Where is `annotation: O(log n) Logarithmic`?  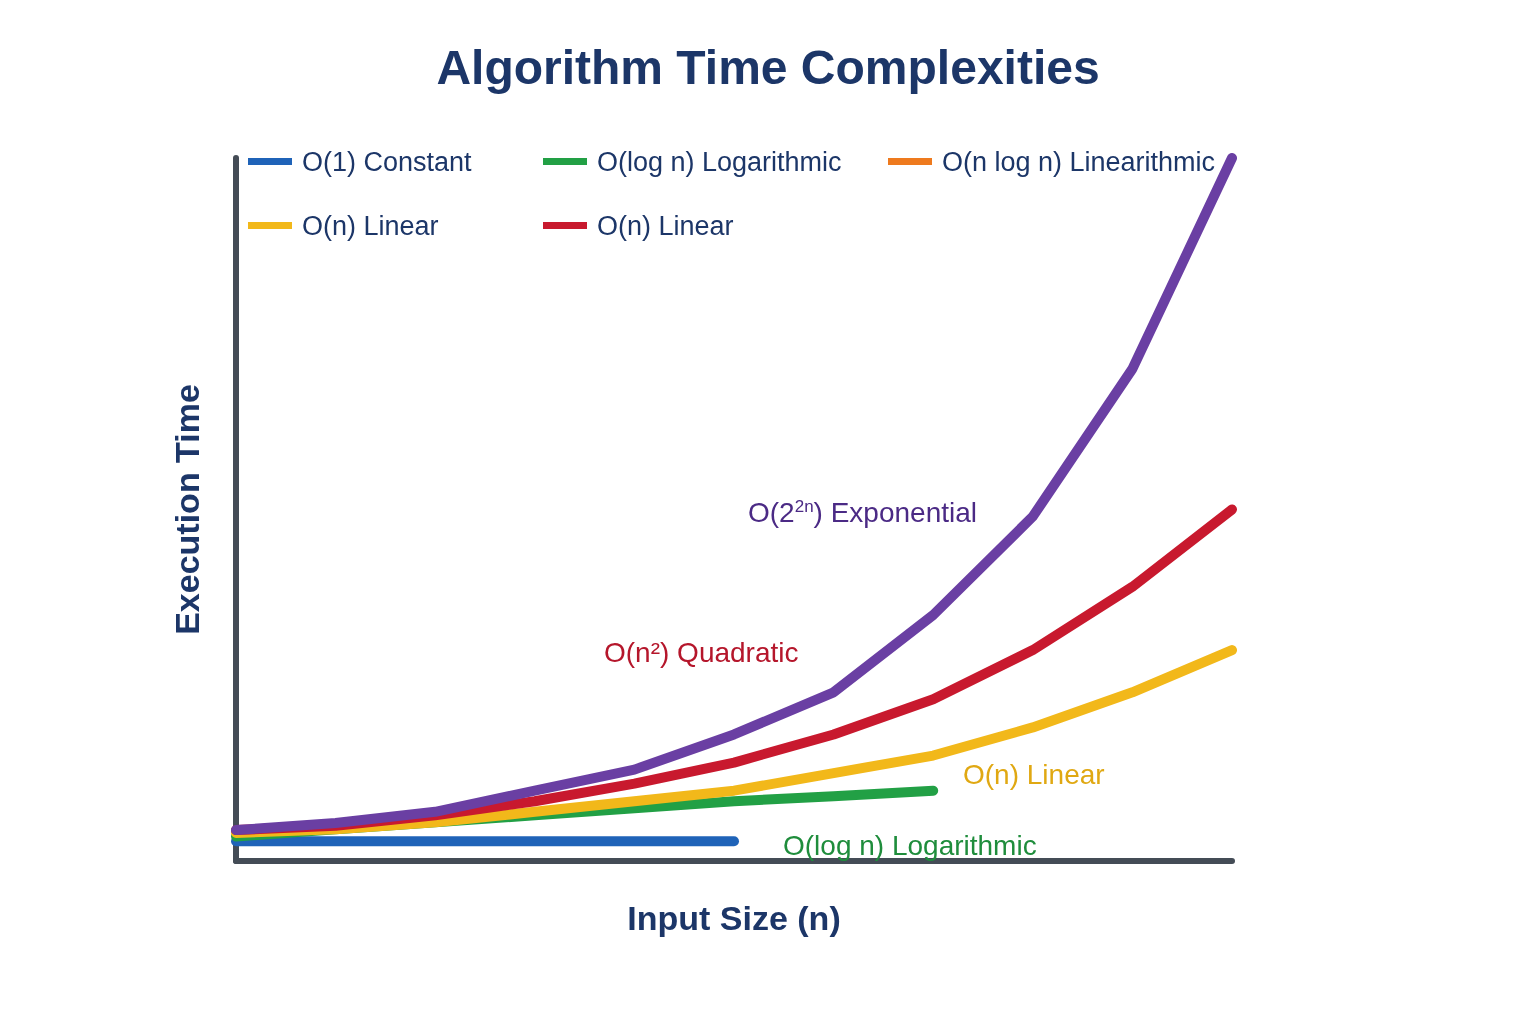
annotation: O(log n) Logarithmic is located at coordinates (910, 845).